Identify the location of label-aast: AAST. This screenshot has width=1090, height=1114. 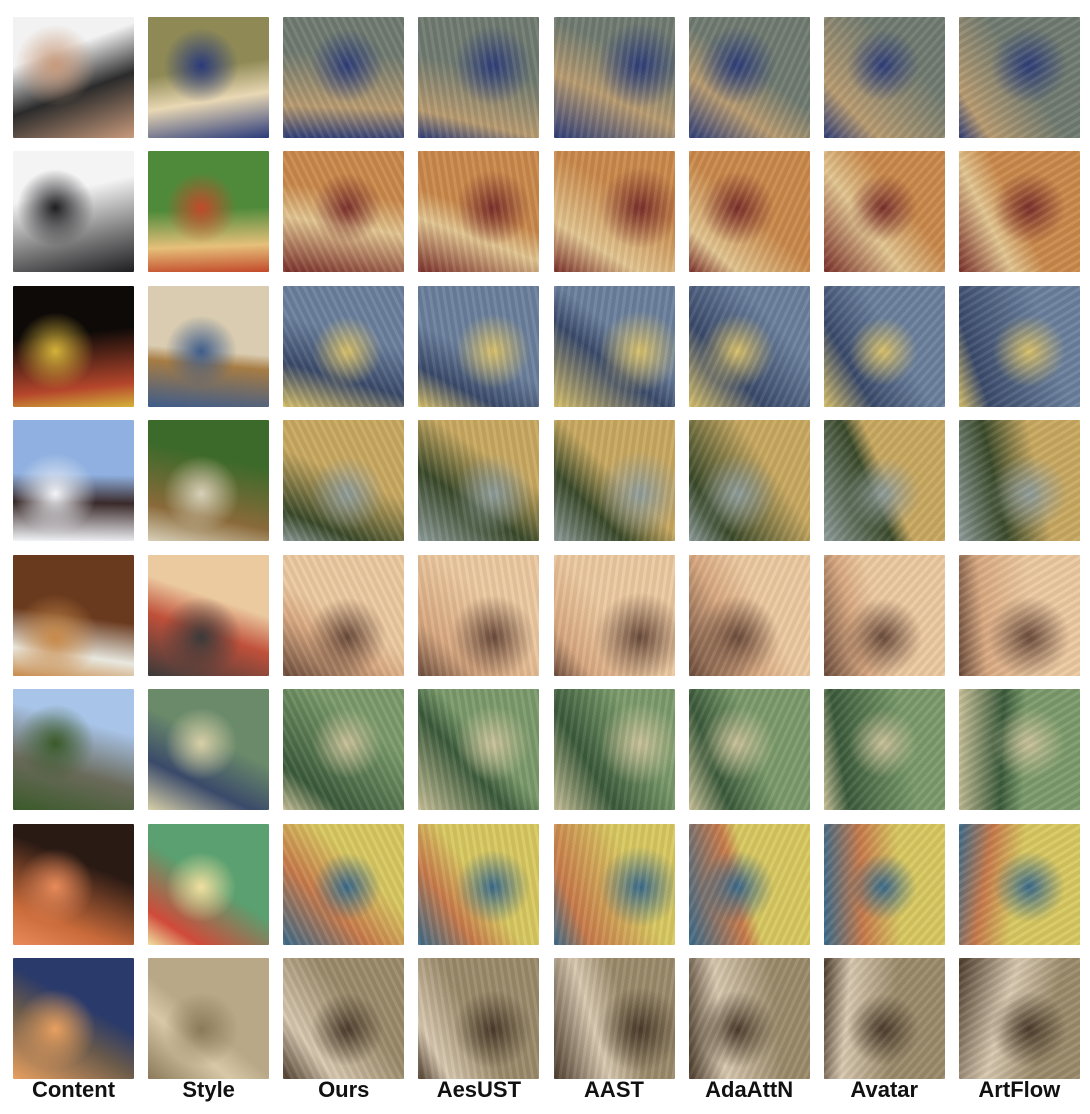
(614, 1089).